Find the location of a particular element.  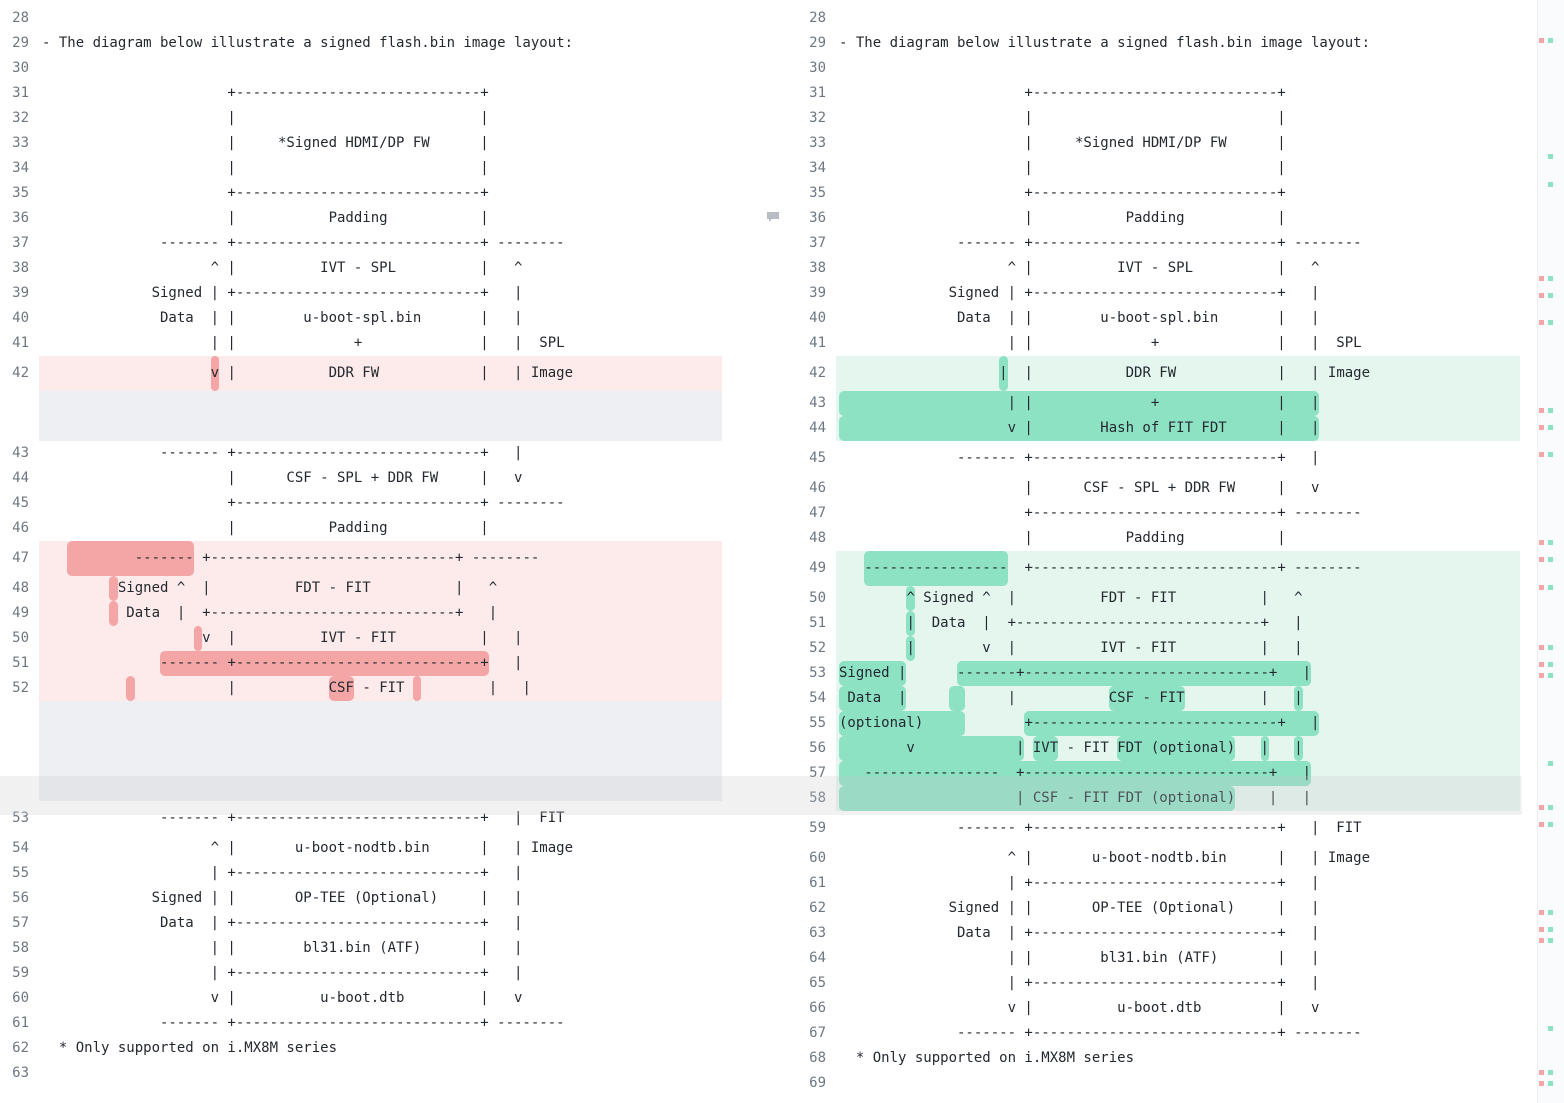

diff-line: 41 | | + | | SPL is located at coordinates (361, 343).